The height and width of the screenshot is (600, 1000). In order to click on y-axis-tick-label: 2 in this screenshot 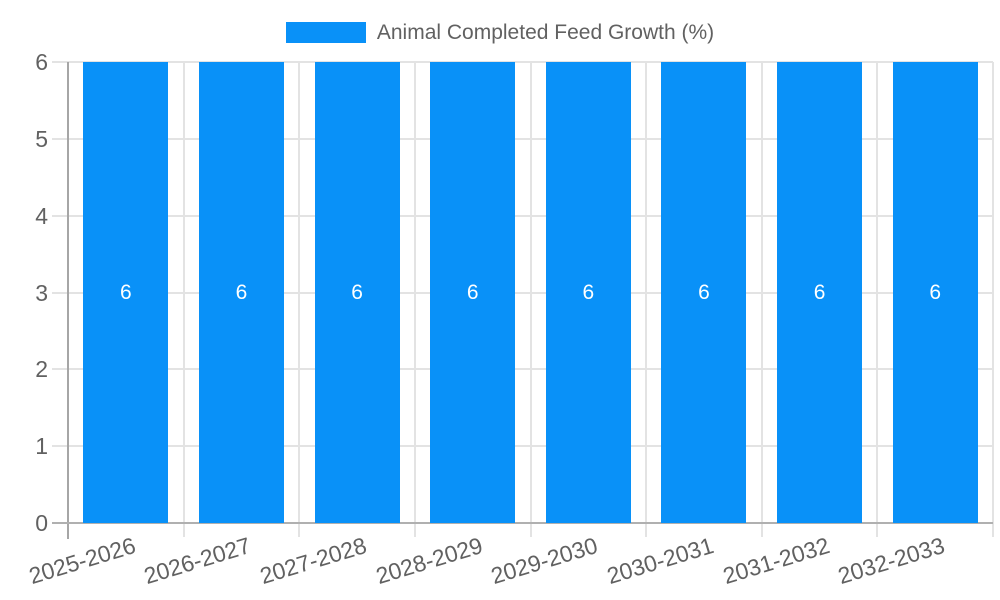, I will do `click(41, 369)`.